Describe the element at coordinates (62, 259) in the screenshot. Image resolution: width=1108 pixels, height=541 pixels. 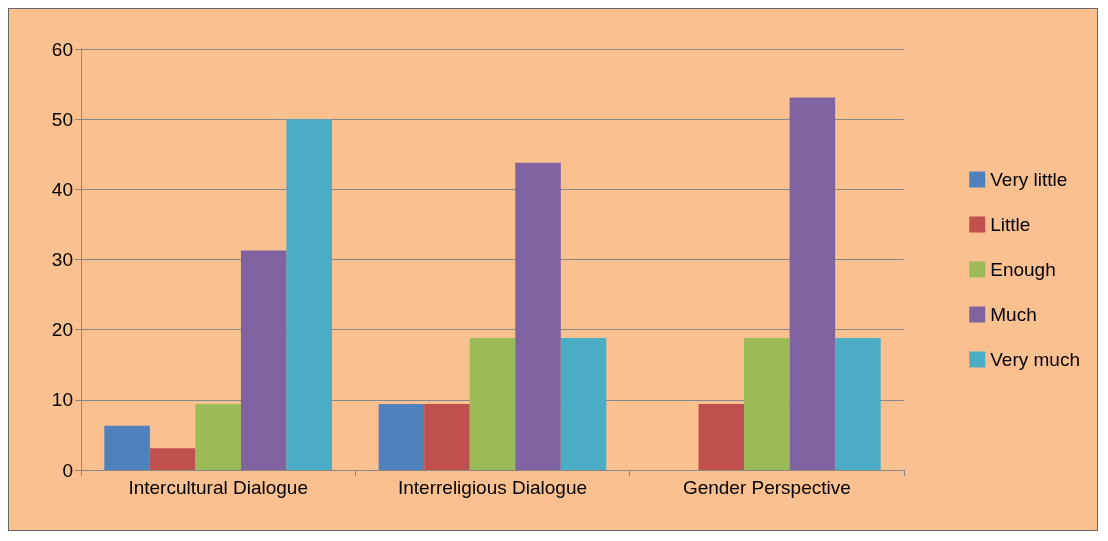
I see `y-tick-label: 30` at that location.